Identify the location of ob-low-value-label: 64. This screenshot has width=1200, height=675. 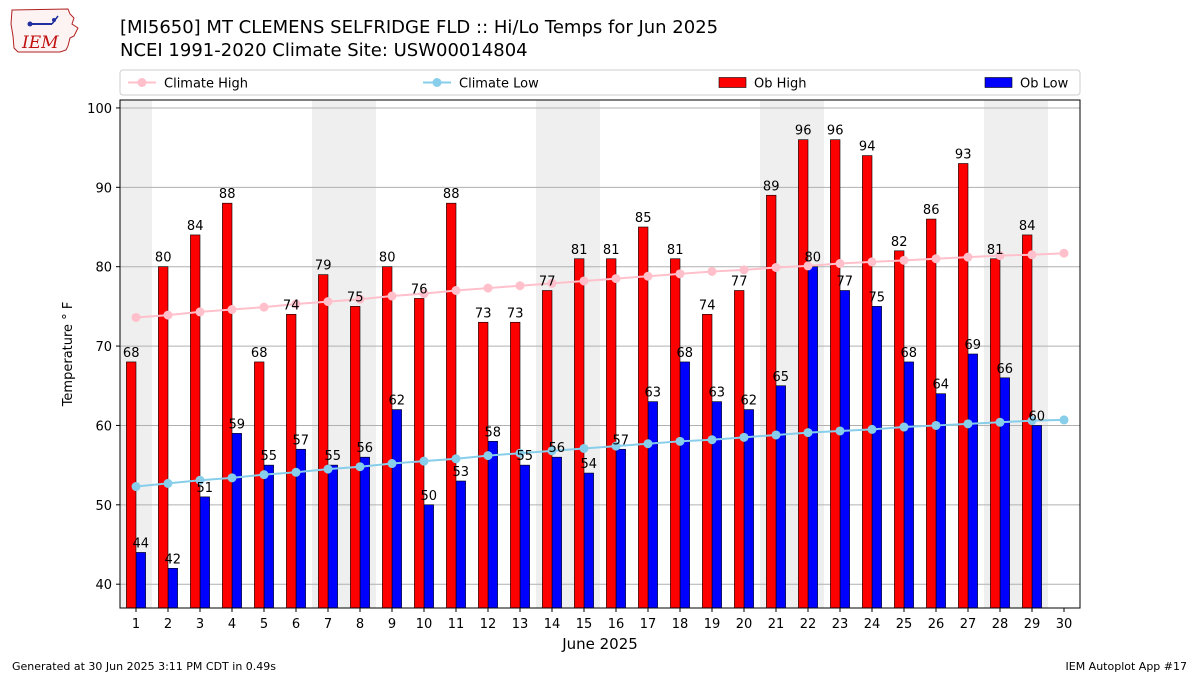
(941, 385).